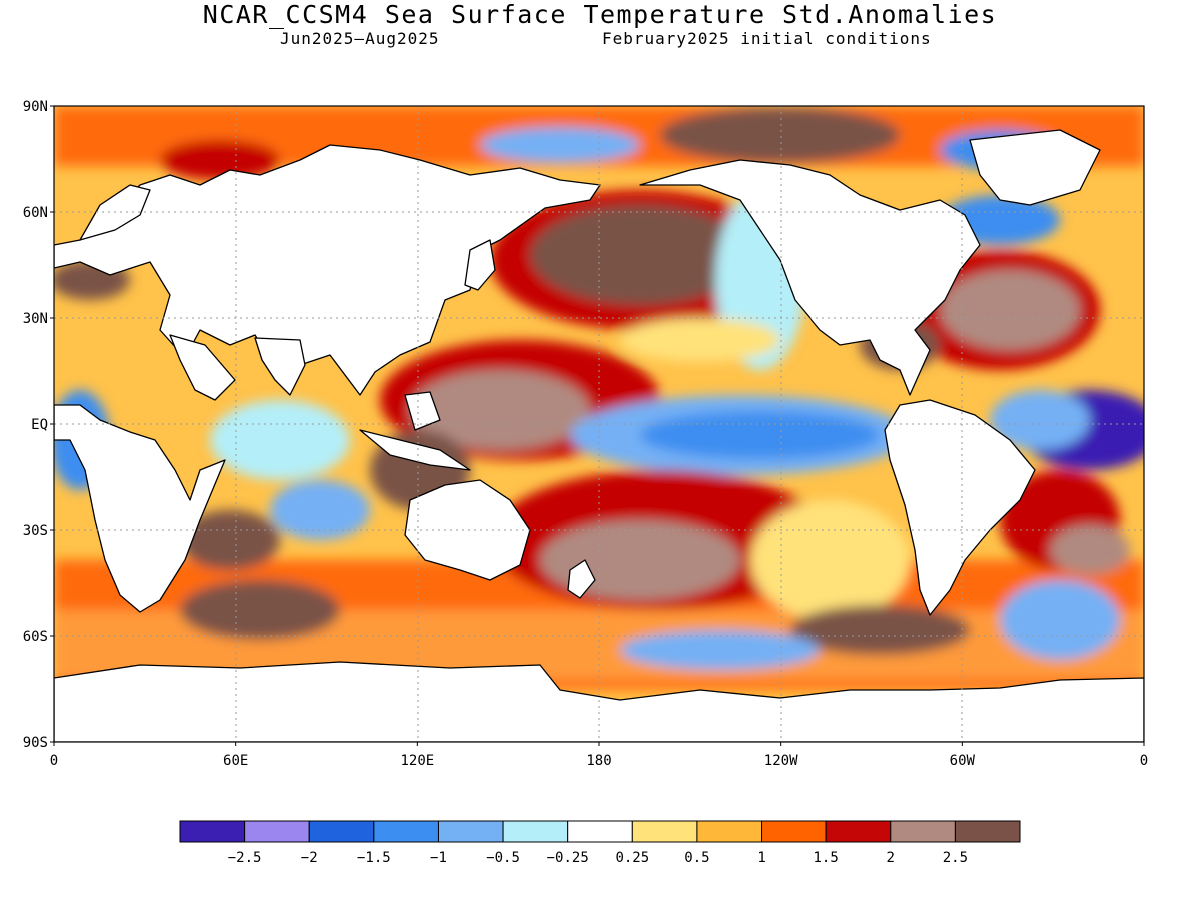  I want to click on lat-tick-label: EQ, so click(39, 425).